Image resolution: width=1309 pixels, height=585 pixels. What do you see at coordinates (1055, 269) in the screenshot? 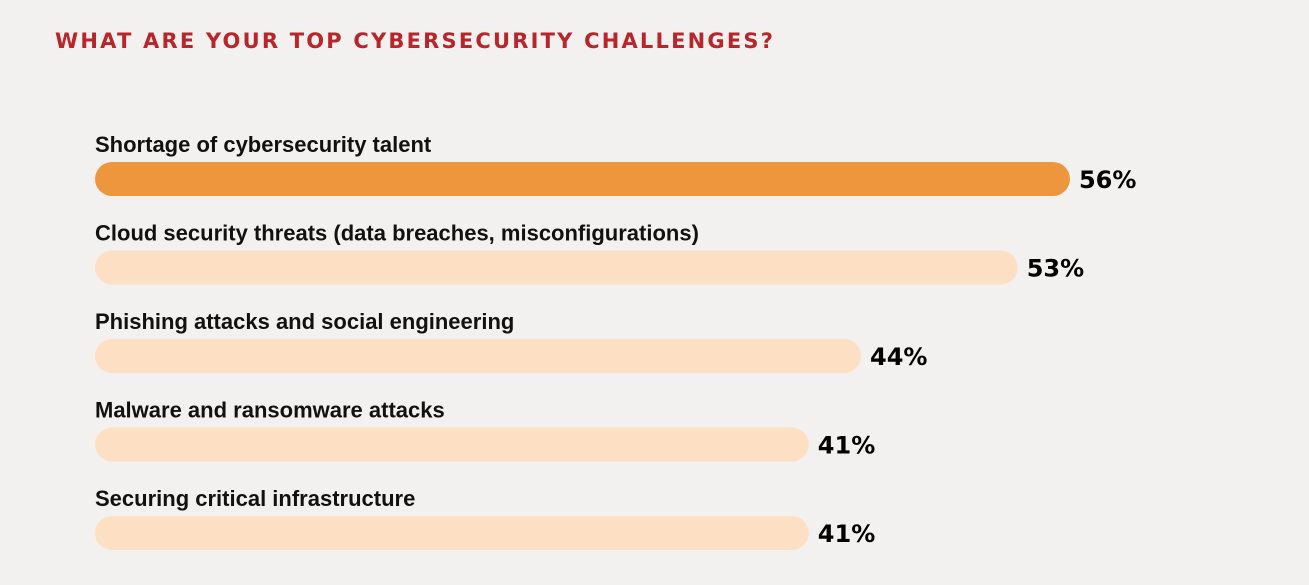
I see `value-label: 53%` at bounding box center [1055, 269].